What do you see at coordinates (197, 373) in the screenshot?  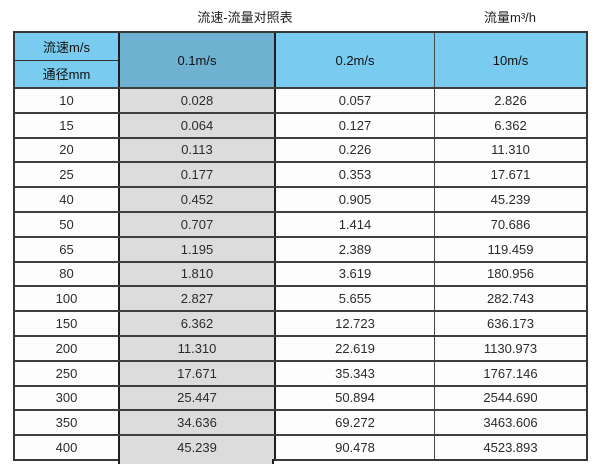 I see `cell-value-0-1ms: 17.671` at bounding box center [197, 373].